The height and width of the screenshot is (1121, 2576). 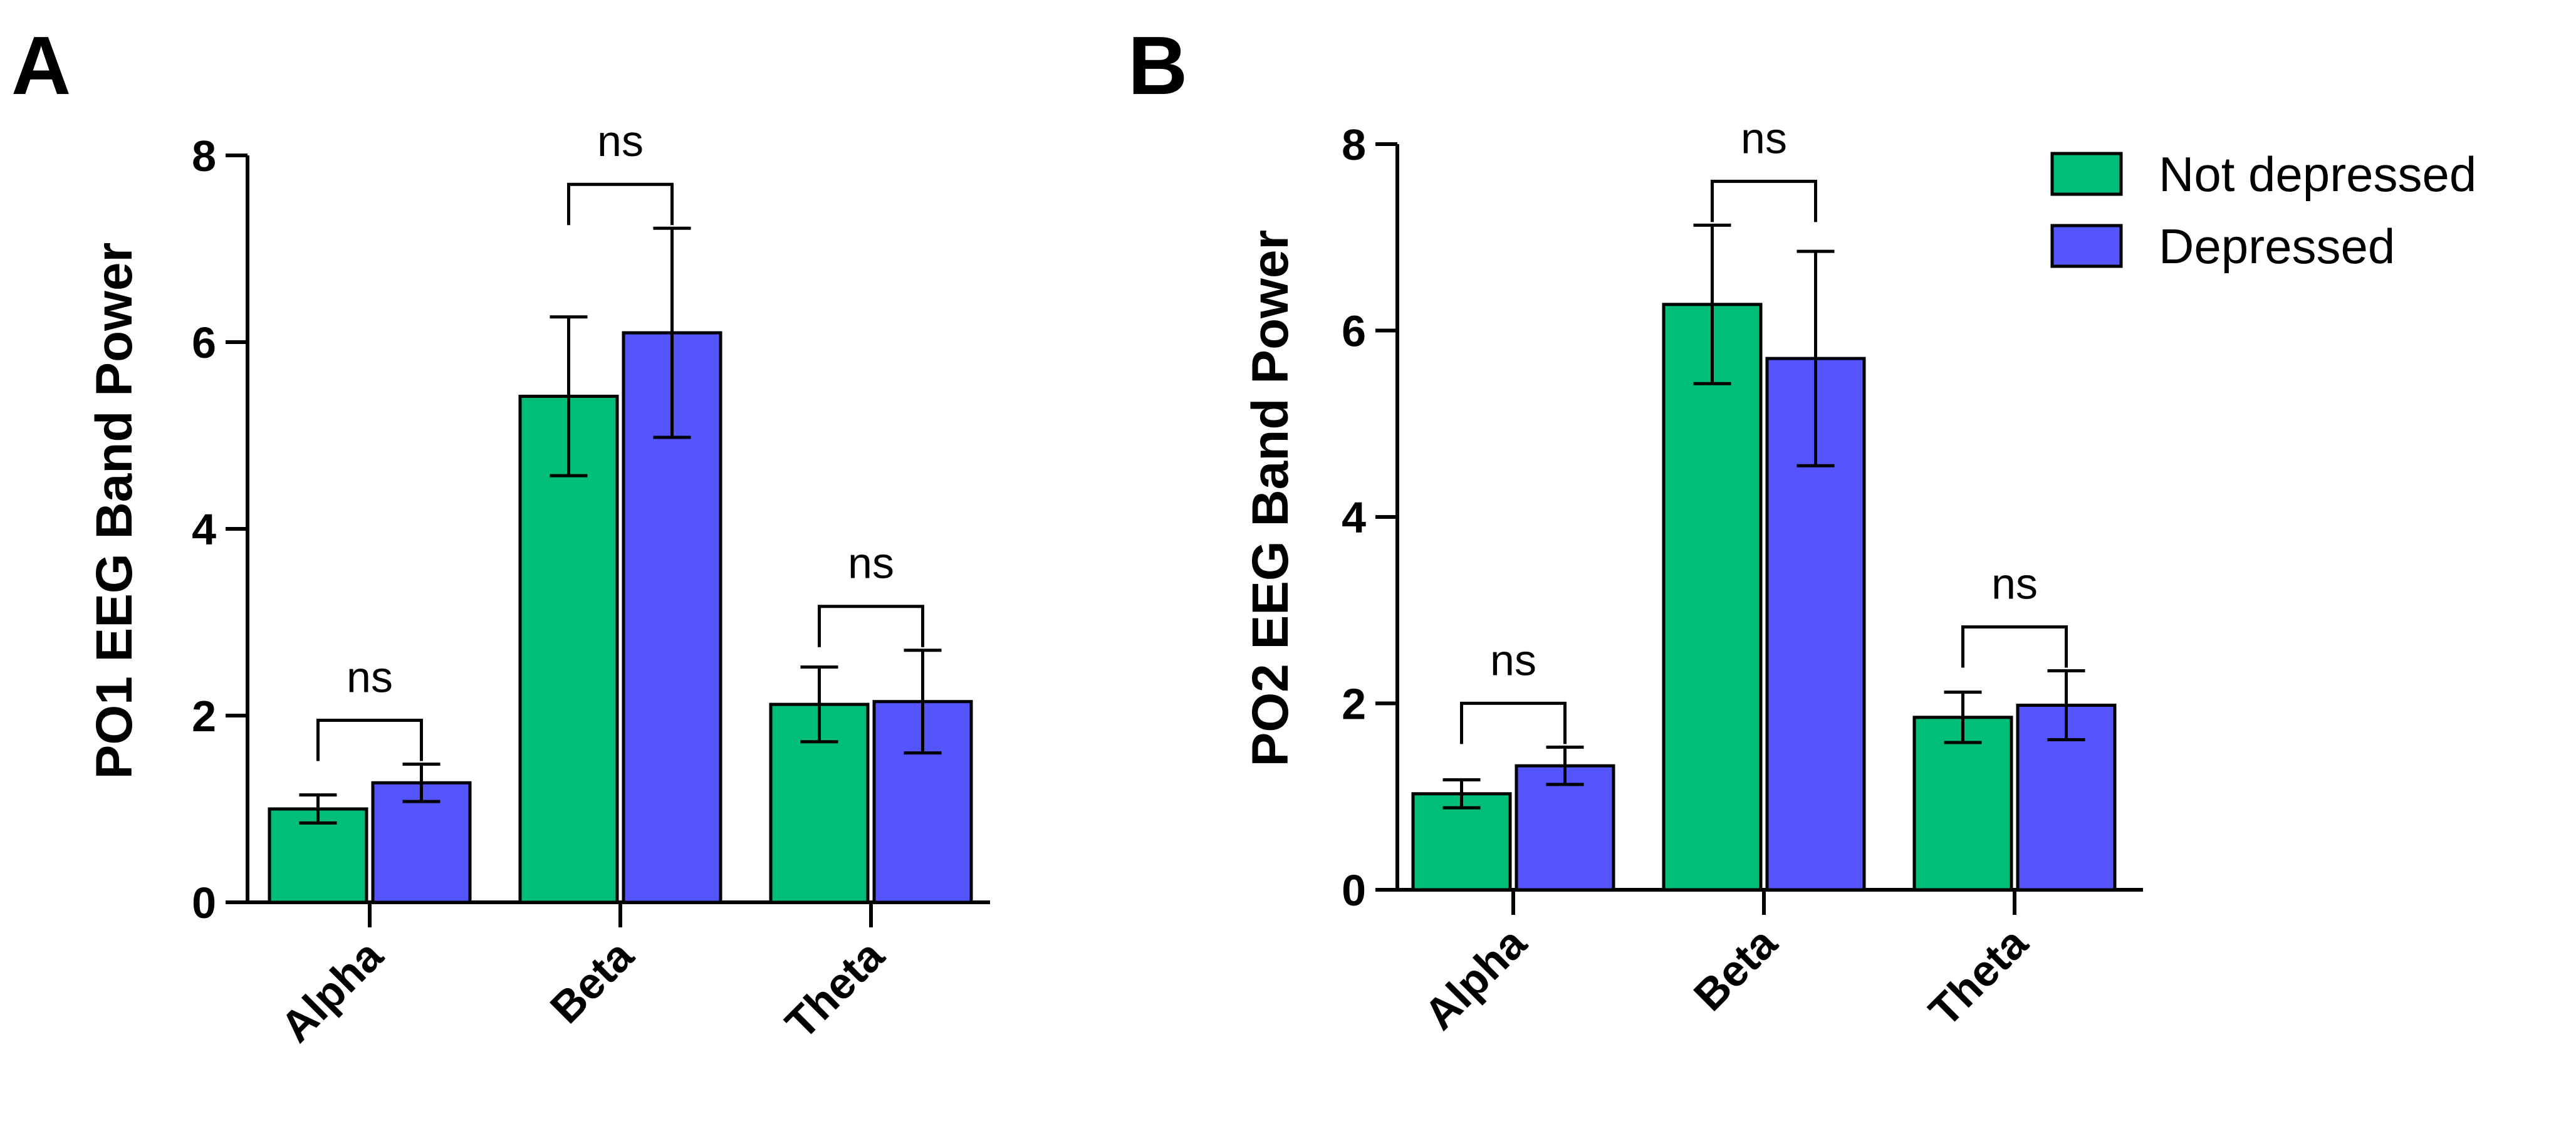 I want to click on legend-swatch-not-depressed, so click(x=2086, y=174).